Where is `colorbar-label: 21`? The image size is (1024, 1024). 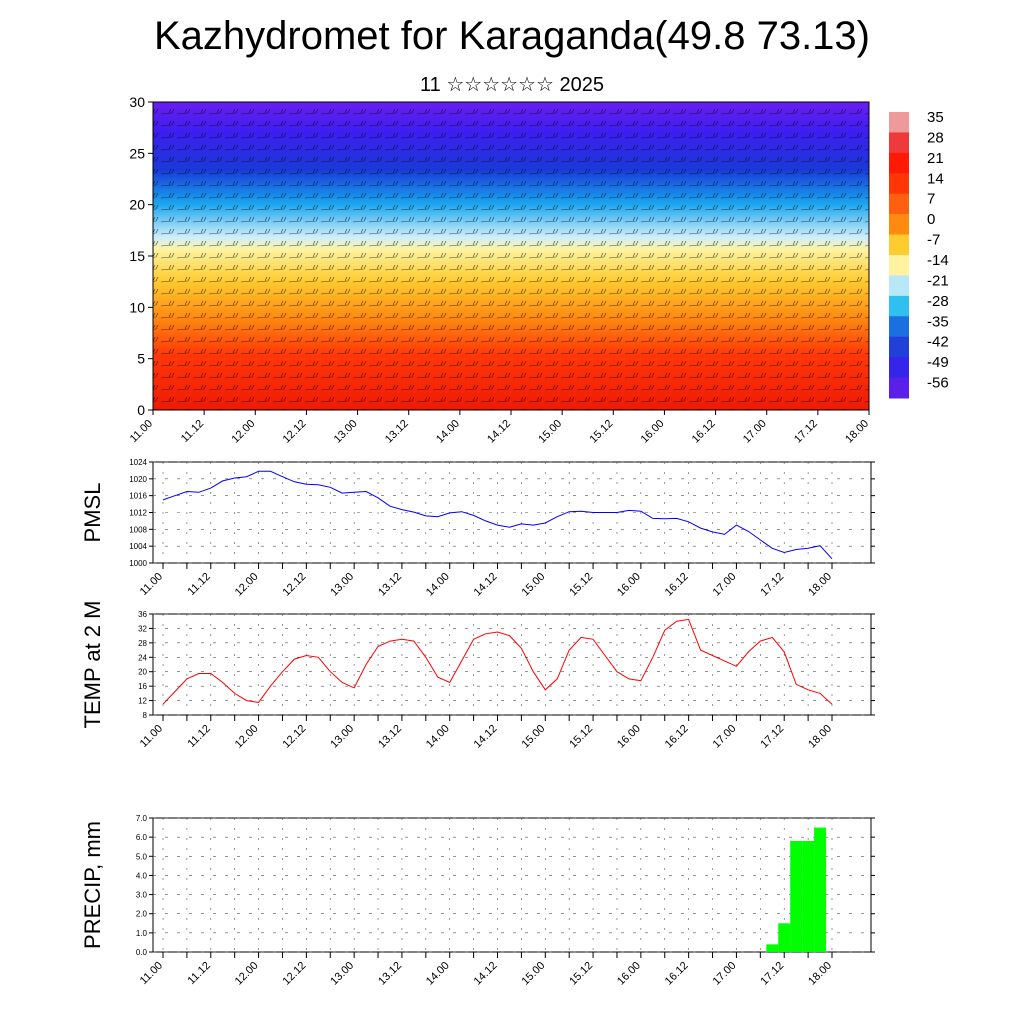 colorbar-label: 21 is located at coordinates (935, 158).